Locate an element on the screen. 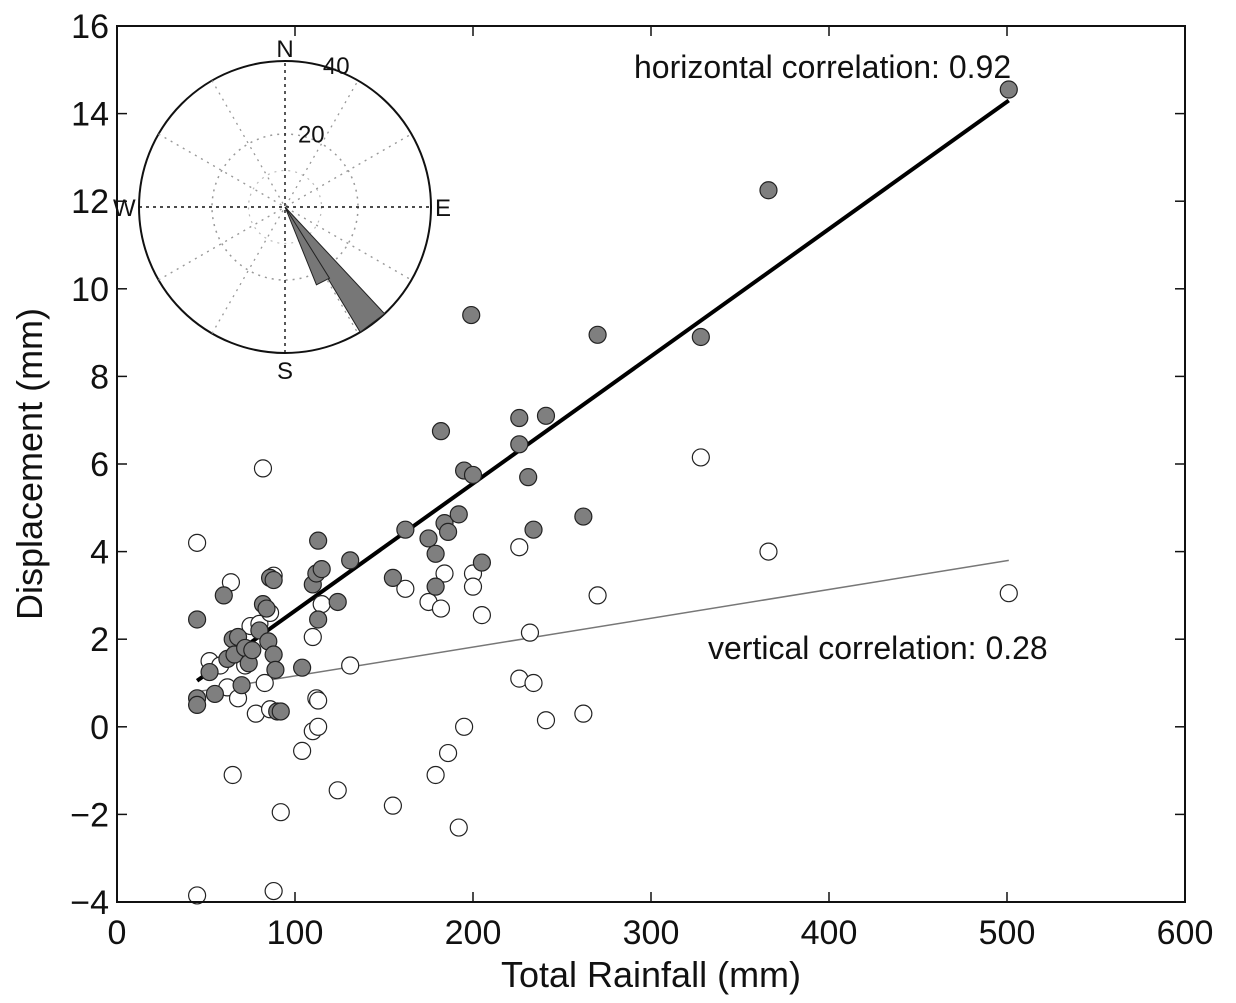 Image resolution: width=1236 pixels, height=1003 pixels. x-tick-label: 600 is located at coordinates (1185, 933).